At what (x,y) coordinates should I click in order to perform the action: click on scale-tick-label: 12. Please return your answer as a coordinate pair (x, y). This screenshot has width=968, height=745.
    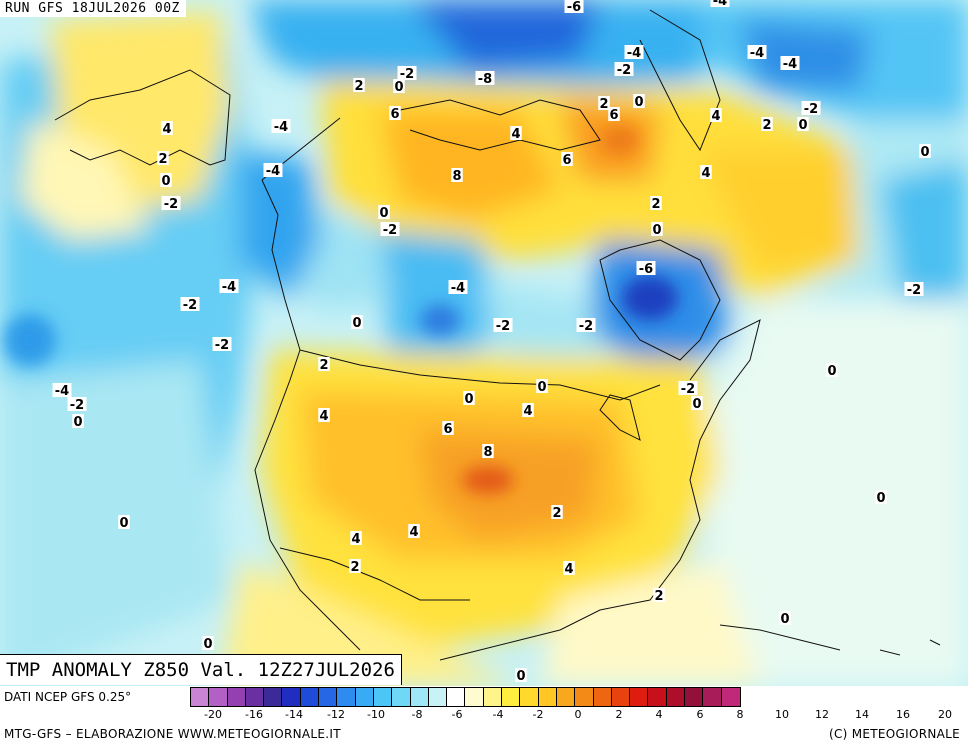
    Looking at the image, I should click on (822, 714).